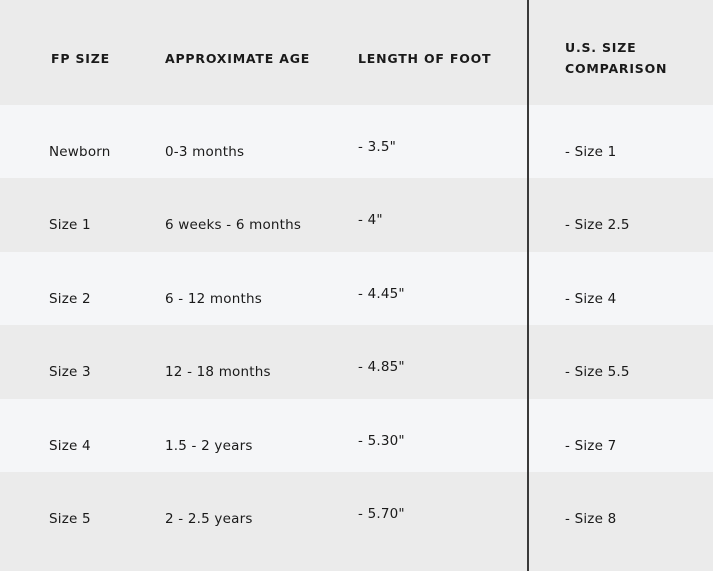 This screenshot has height=571, width=713. Describe the element at coordinates (356, 435) in the screenshot. I see `table-row: Size 4 1.5 - 2 years - 5.30" - Size 7` at that location.